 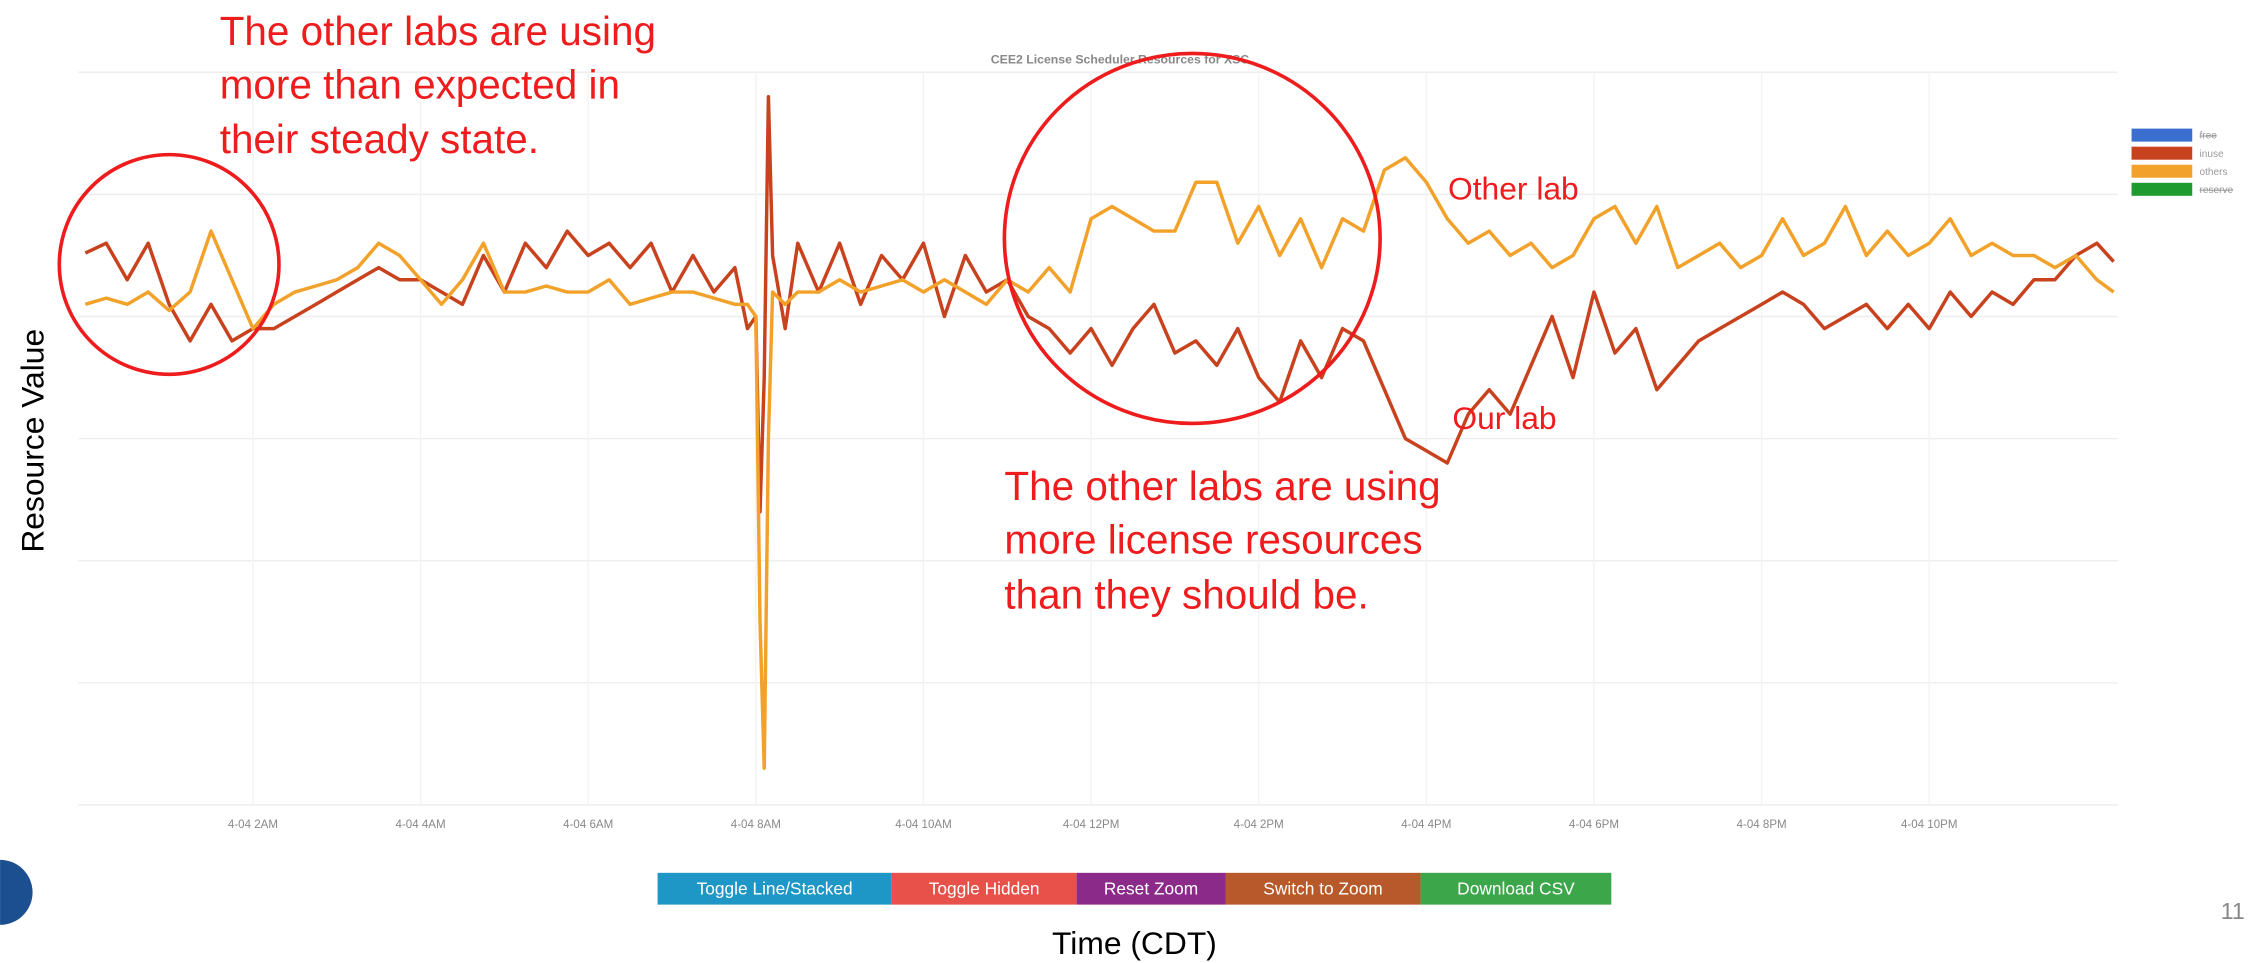 I want to click on annotation: than they should be., so click(x=1186, y=594).